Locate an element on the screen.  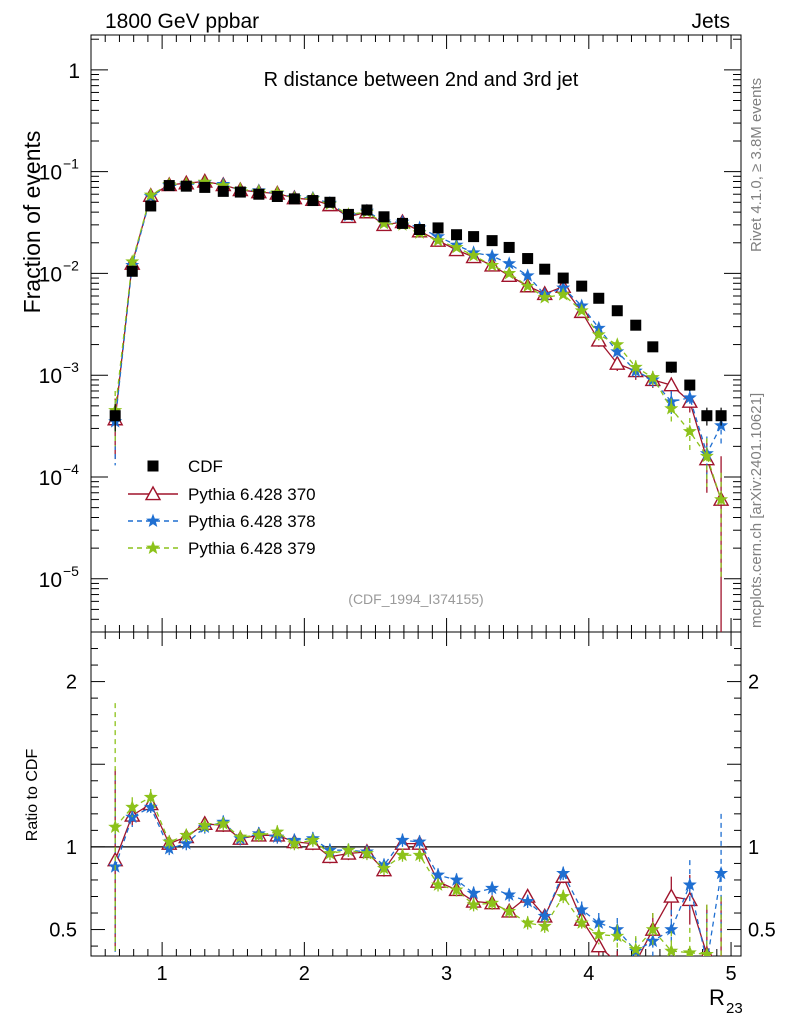
legend-label-0: CDF is located at coordinates (205, 466).